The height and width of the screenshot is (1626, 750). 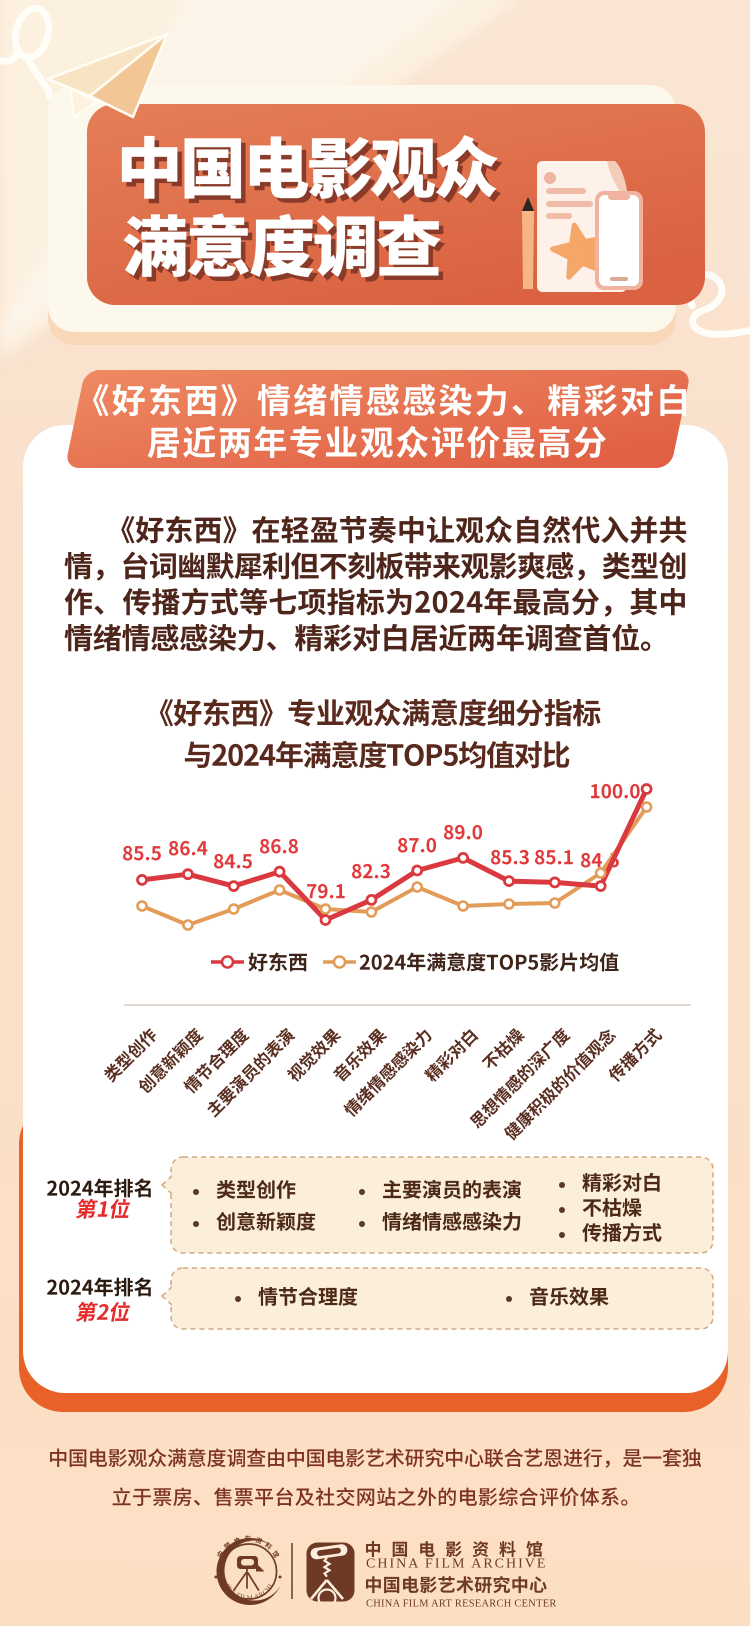 I want to click on svg-text: CHINA FILM ART RESEARCH CENTER, so click(x=461, y=1604).